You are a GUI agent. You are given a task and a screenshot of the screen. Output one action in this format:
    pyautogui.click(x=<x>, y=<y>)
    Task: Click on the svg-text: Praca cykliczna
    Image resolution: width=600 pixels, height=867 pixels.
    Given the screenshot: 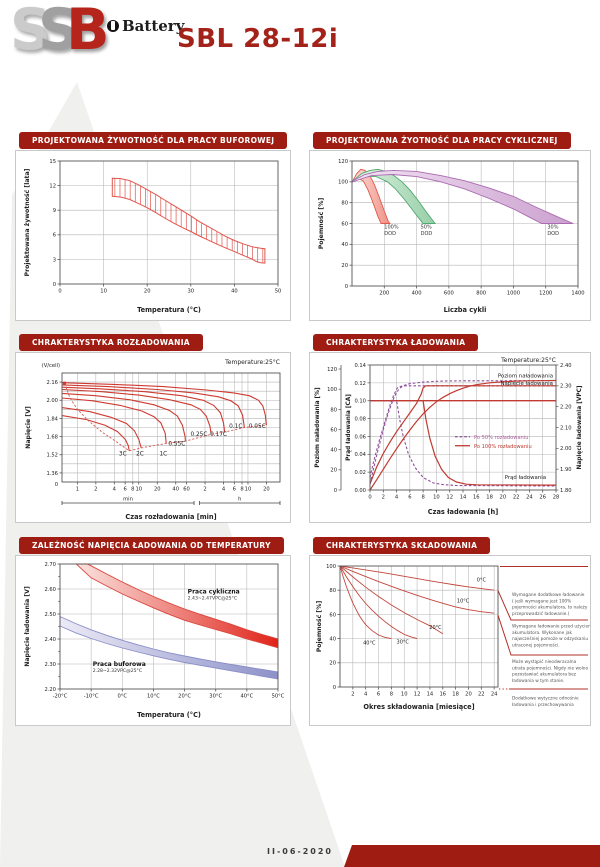 What is the action you would take?
    pyautogui.click(x=214, y=591)
    